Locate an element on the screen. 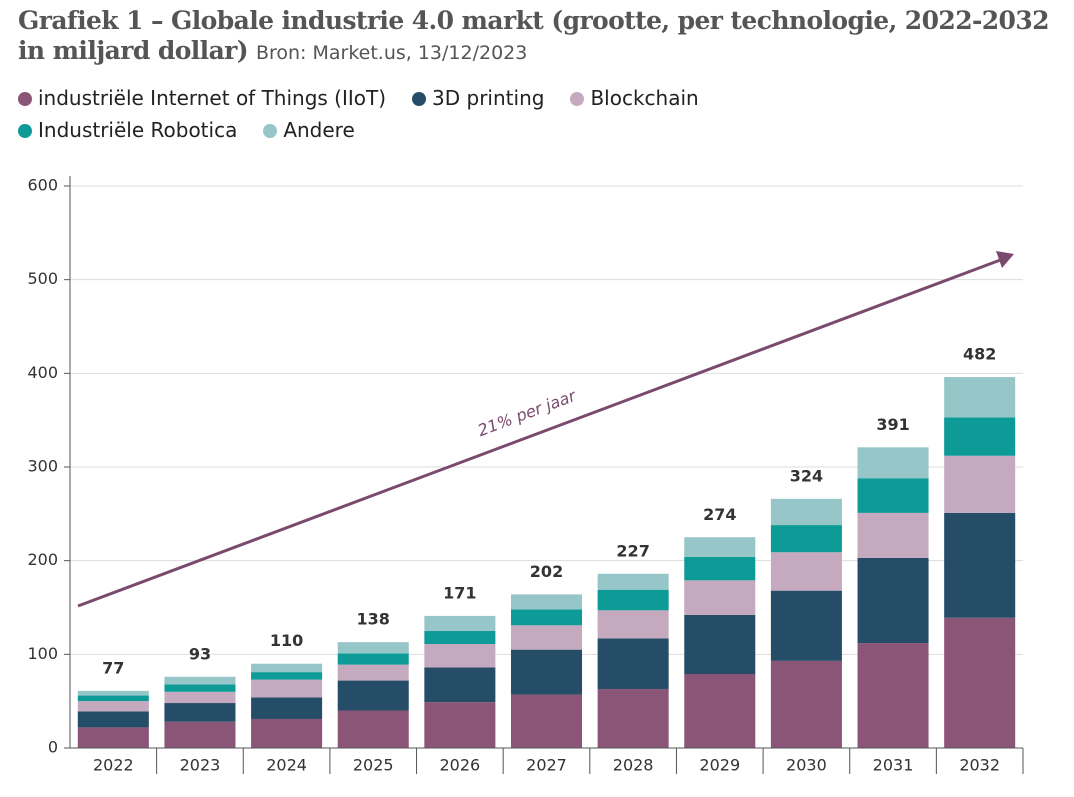  total-label: 138 is located at coordinates (373, 619).